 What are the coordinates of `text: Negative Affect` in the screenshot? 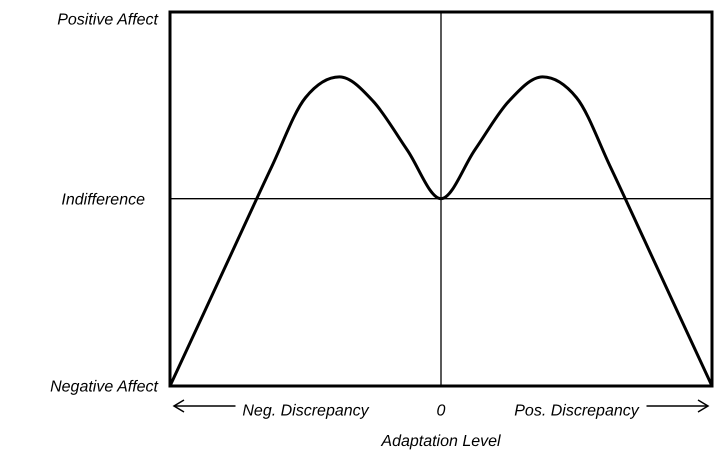 It's located at (104, 387).